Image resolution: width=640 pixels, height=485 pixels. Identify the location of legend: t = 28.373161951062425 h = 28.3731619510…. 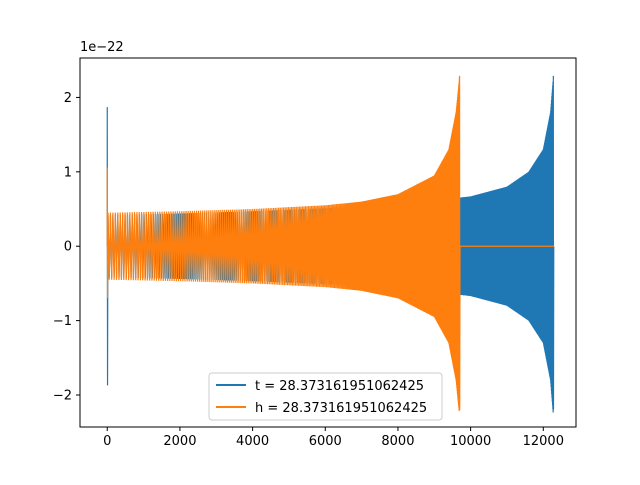
(325, 396).